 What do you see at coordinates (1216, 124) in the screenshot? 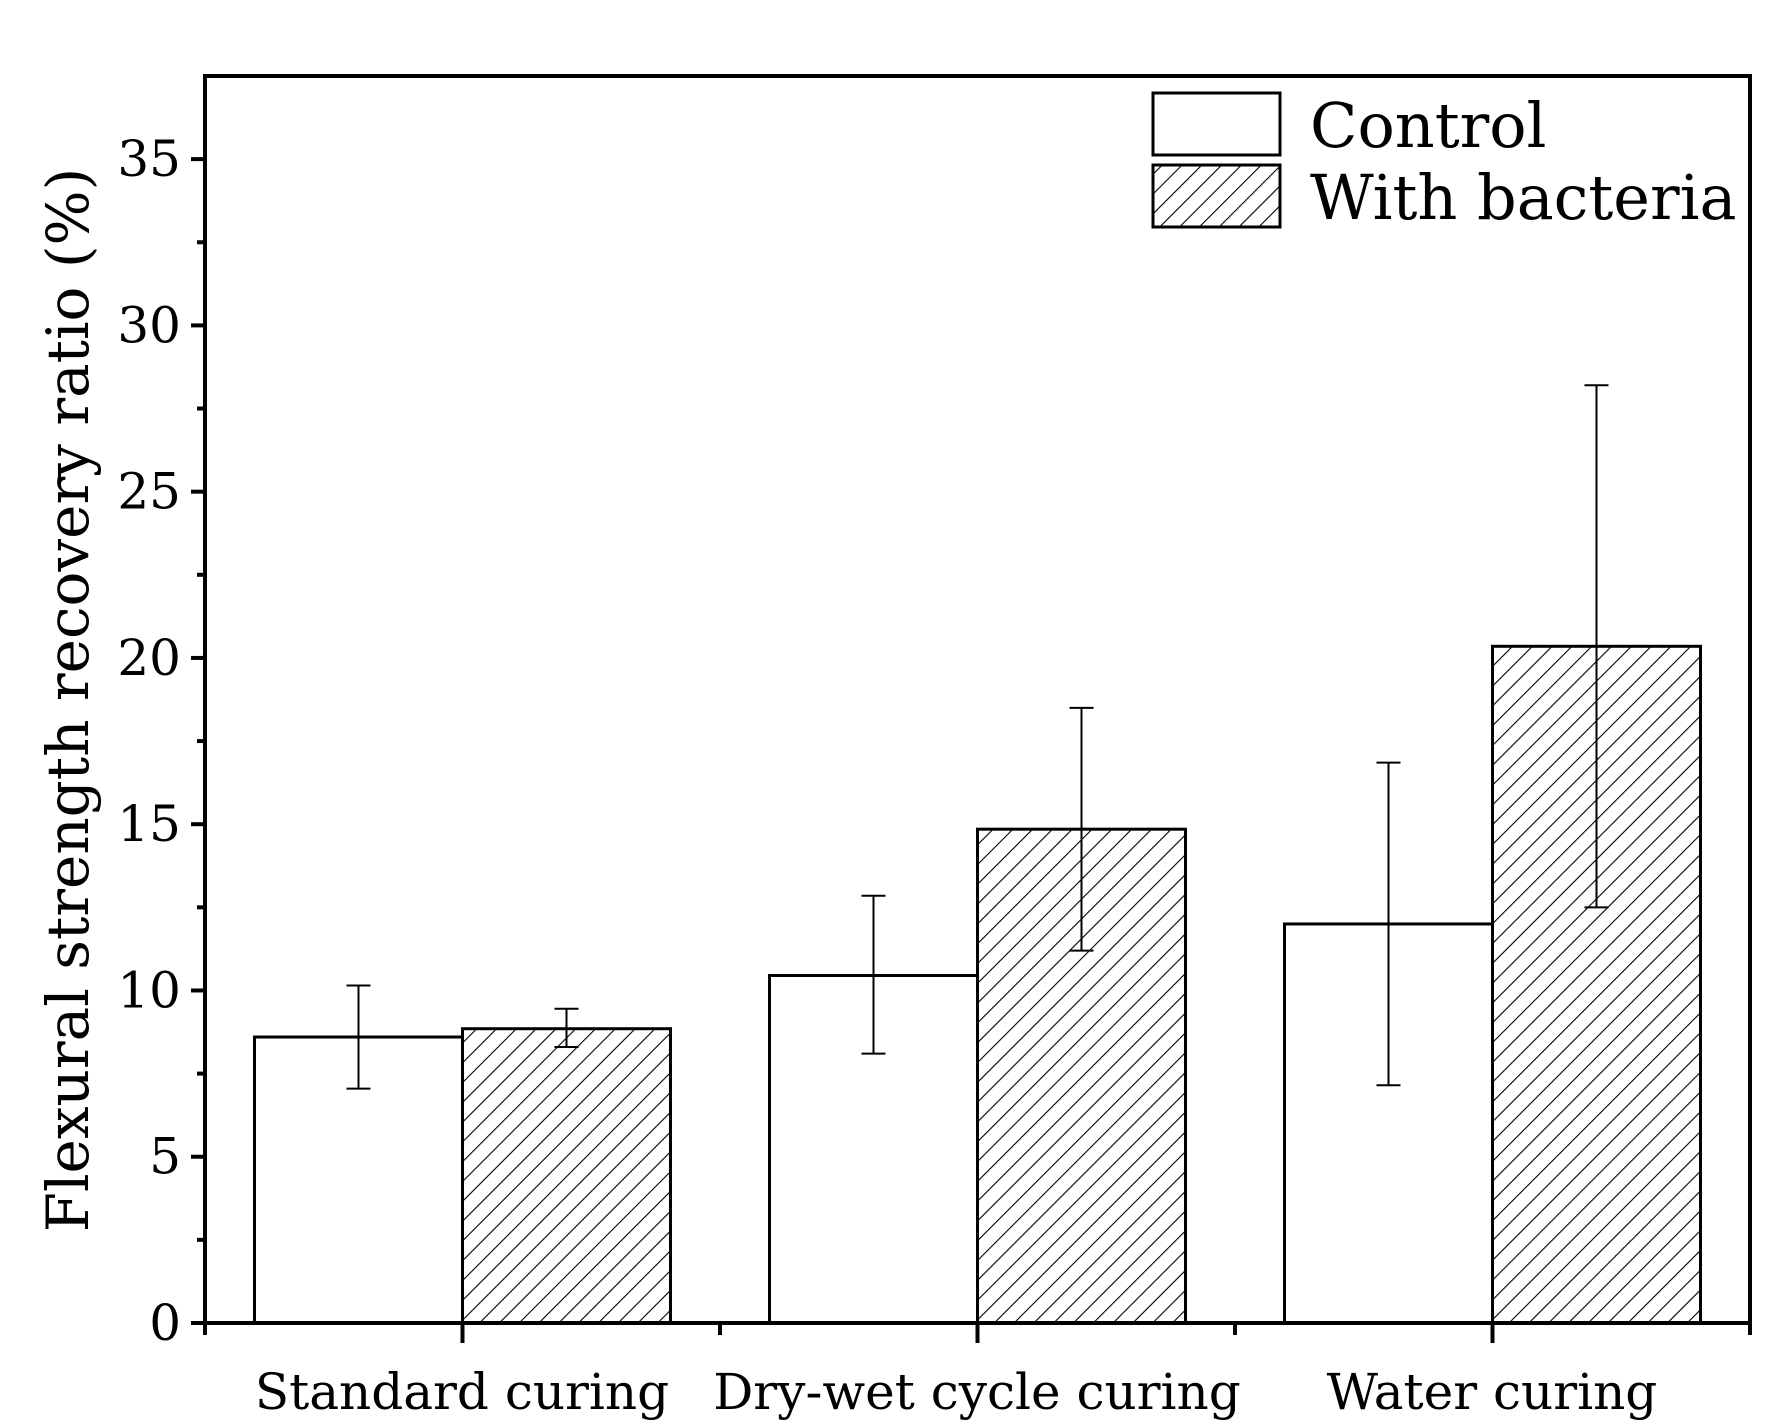
I see `legend-swatch-control` at bounding box center [1216, 124].